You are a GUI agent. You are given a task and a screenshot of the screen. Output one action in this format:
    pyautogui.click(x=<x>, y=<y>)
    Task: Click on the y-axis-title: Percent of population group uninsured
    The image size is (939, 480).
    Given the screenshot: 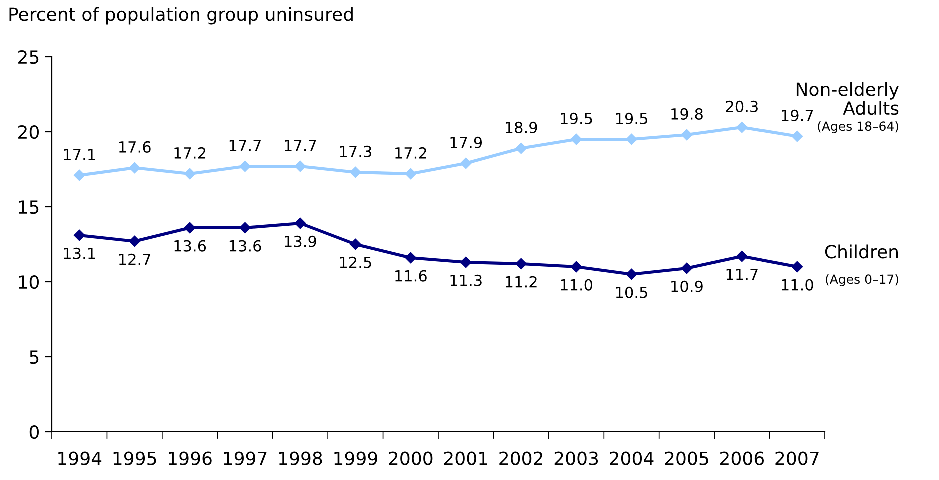 What is the action you would take?
    pyautogui.click(x=181, y=16)
    